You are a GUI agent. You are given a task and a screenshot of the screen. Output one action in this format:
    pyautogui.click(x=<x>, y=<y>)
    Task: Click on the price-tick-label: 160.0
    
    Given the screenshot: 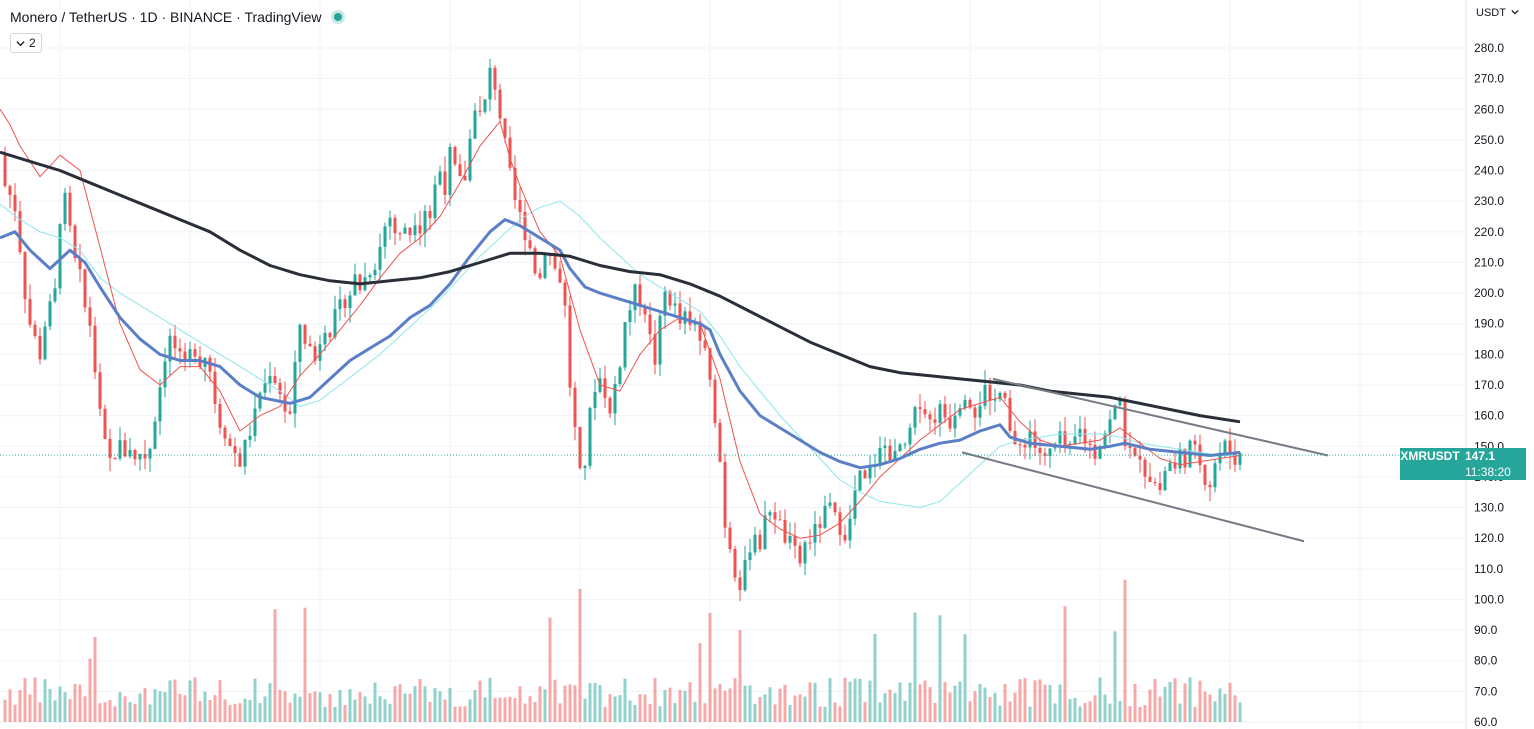 What is the action you would take?
    pyautogui.click(x=1489, y=416)
    